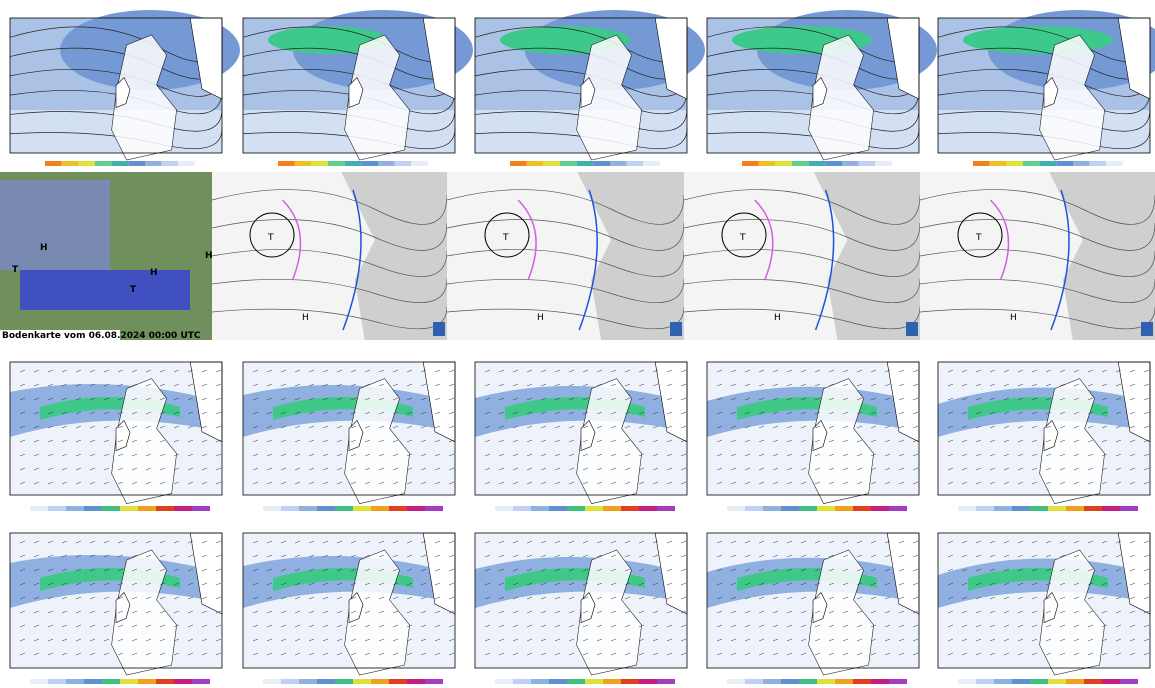  Describe the element at coordinates (588, 260) in the screenshot. I see `cold-front` at that location.